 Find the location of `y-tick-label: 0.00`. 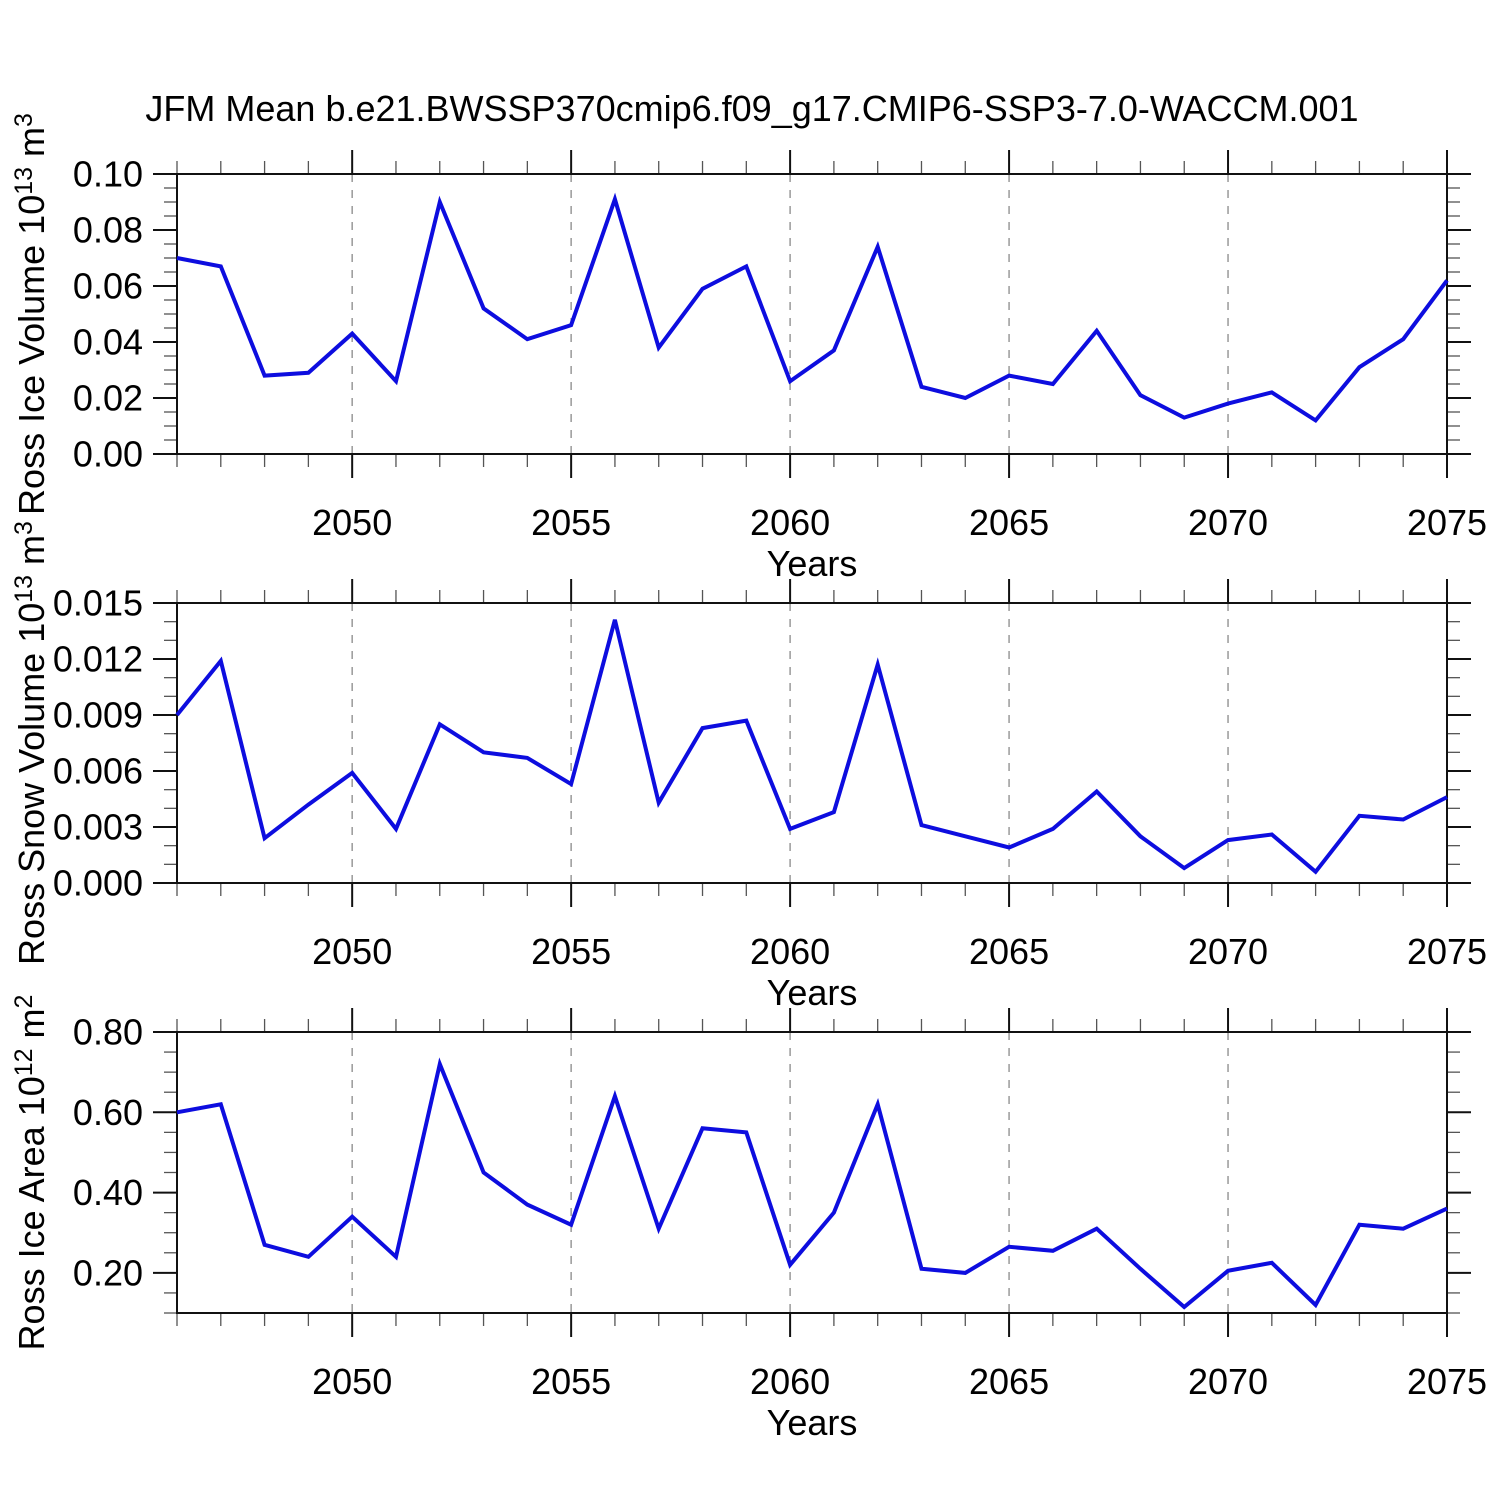

y-tick-label: 0.00 is located at coordinates (108, 454).